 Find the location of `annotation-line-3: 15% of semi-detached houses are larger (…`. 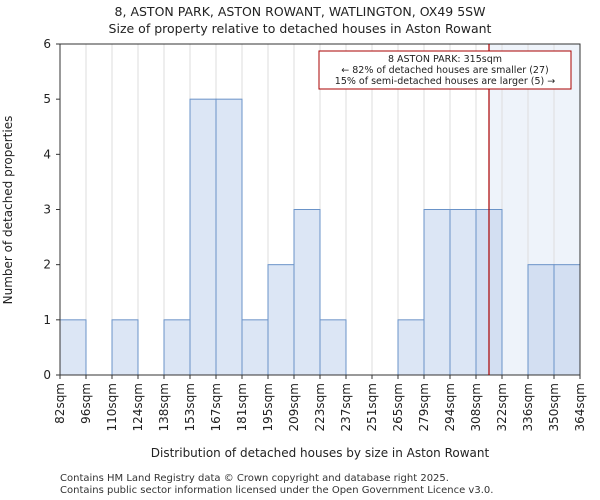

annotation-line-3: 15% of semi-detached houses are larger (… is located at coordinates (445, 81).